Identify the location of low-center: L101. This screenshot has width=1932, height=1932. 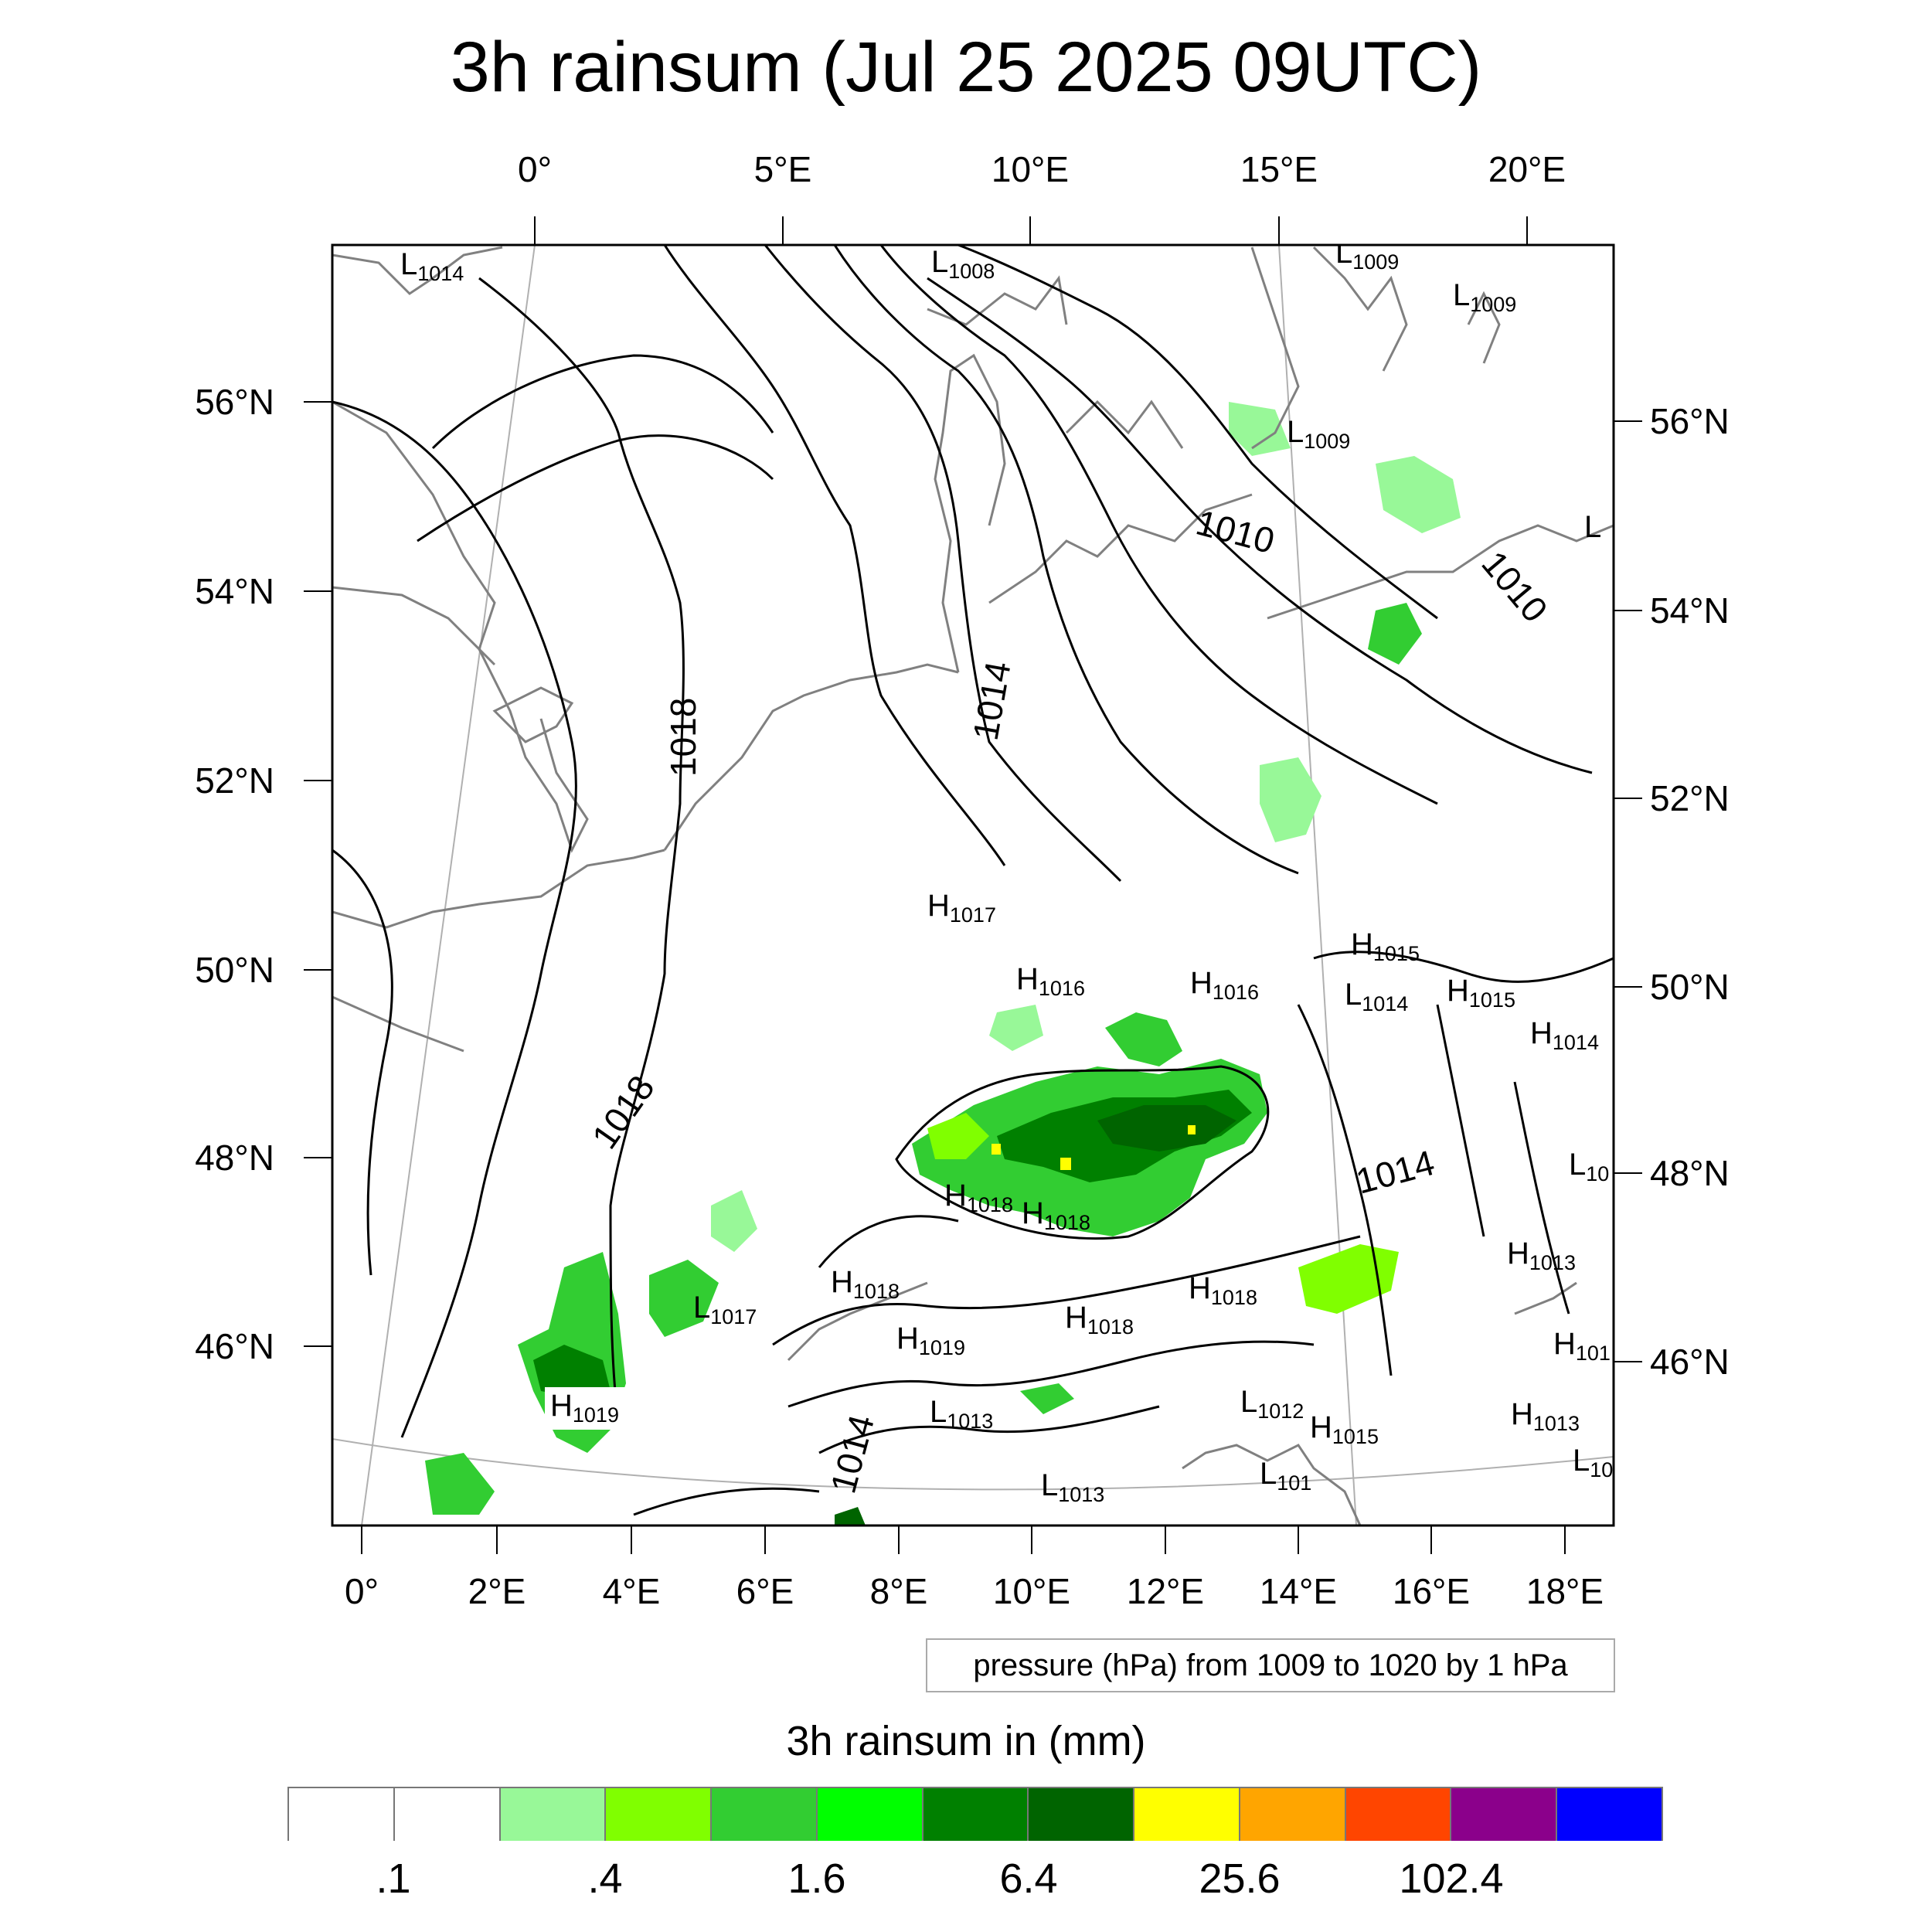
(1285, 1476).